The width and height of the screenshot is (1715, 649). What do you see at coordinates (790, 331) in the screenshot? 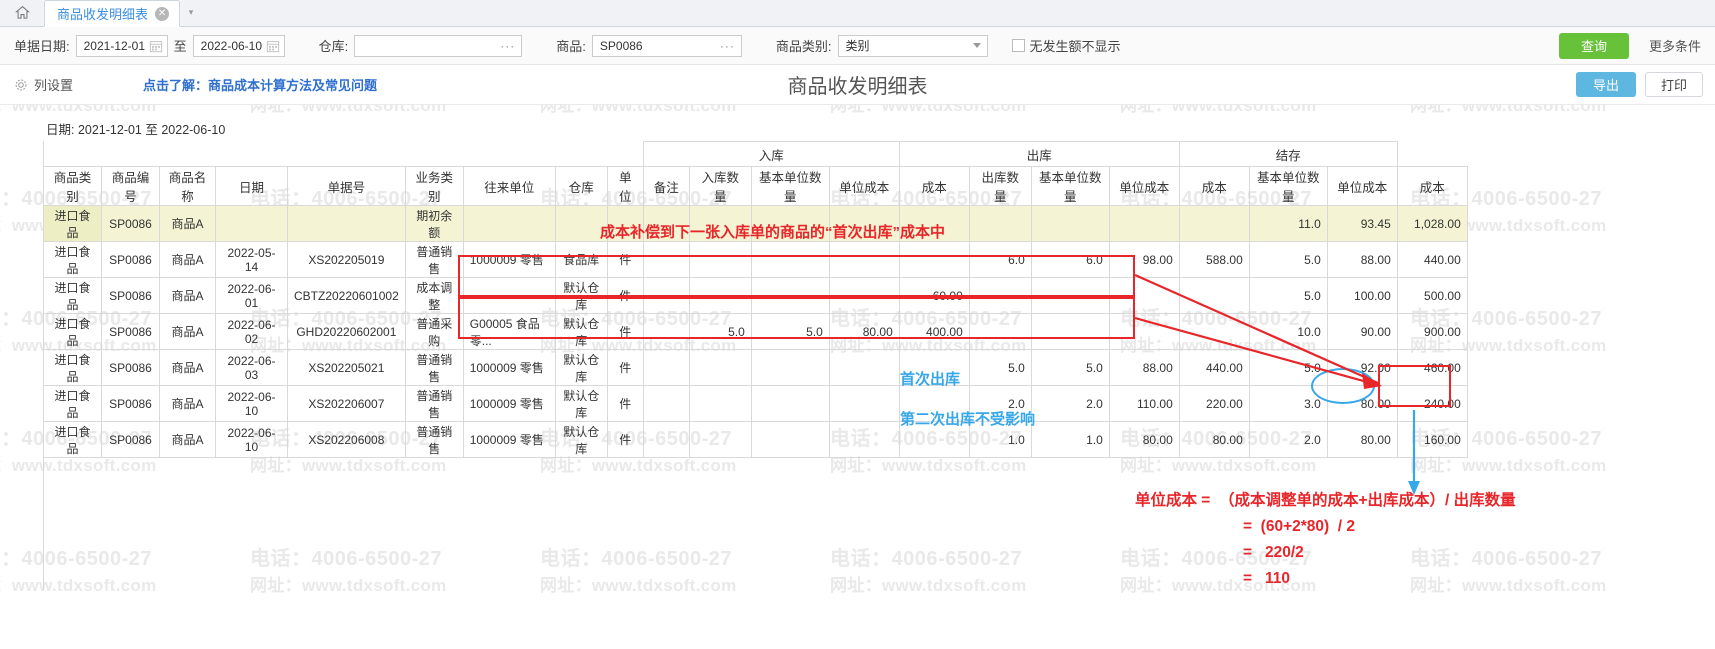
I see `cell-r3-c11: 5.0` at bounding box center [790, 331].